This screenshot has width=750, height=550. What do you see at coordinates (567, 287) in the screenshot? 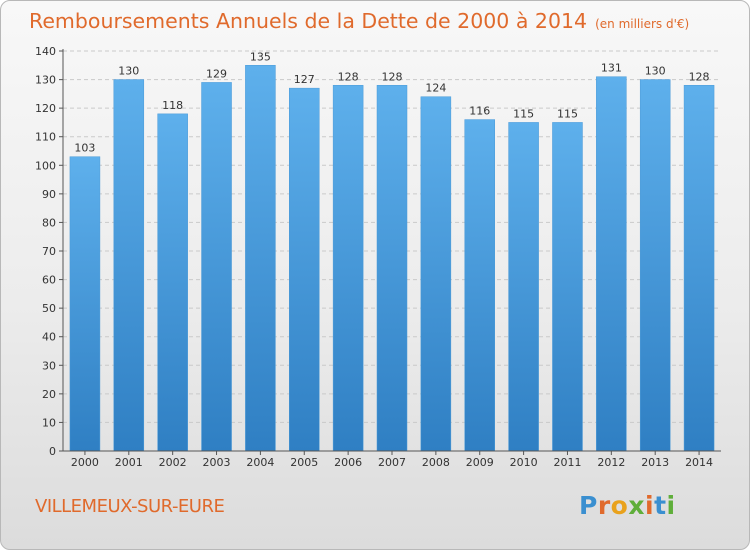
I see `bar-2011` at bounding box center [567, 287].